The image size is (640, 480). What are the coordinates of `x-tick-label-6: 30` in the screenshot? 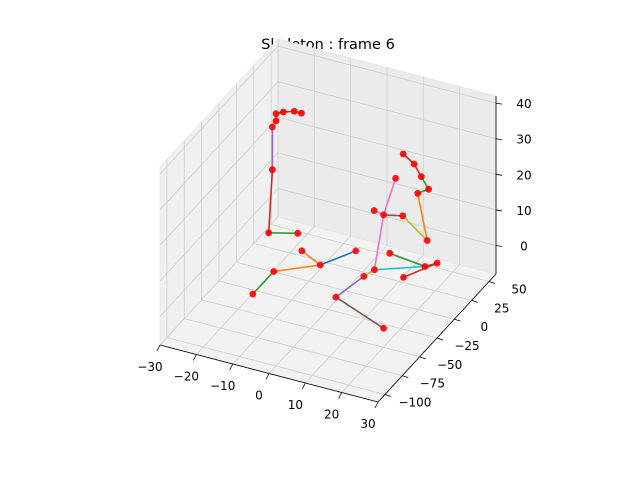 It's located at (367, 424).